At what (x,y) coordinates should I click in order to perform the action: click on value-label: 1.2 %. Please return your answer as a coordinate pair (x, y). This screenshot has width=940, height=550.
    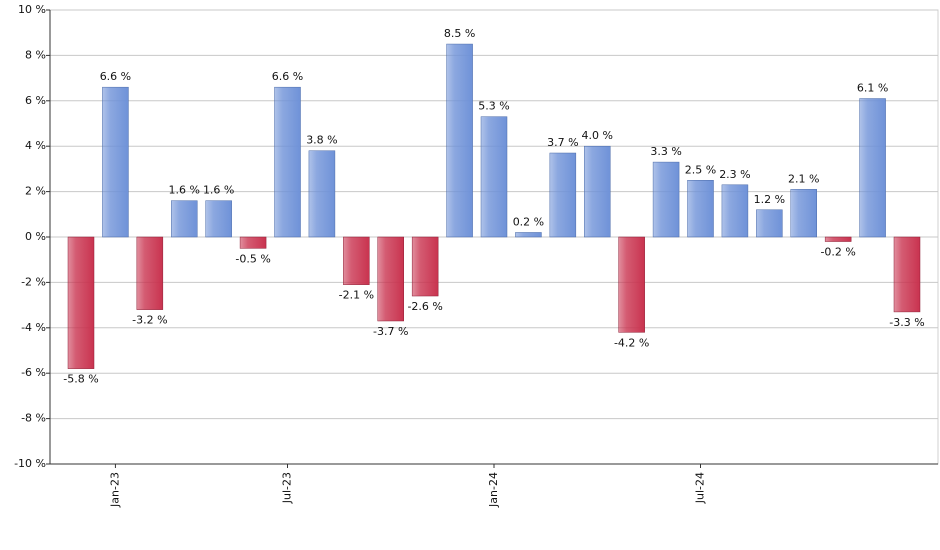
    Looking at the image, I should click on (769, 199).